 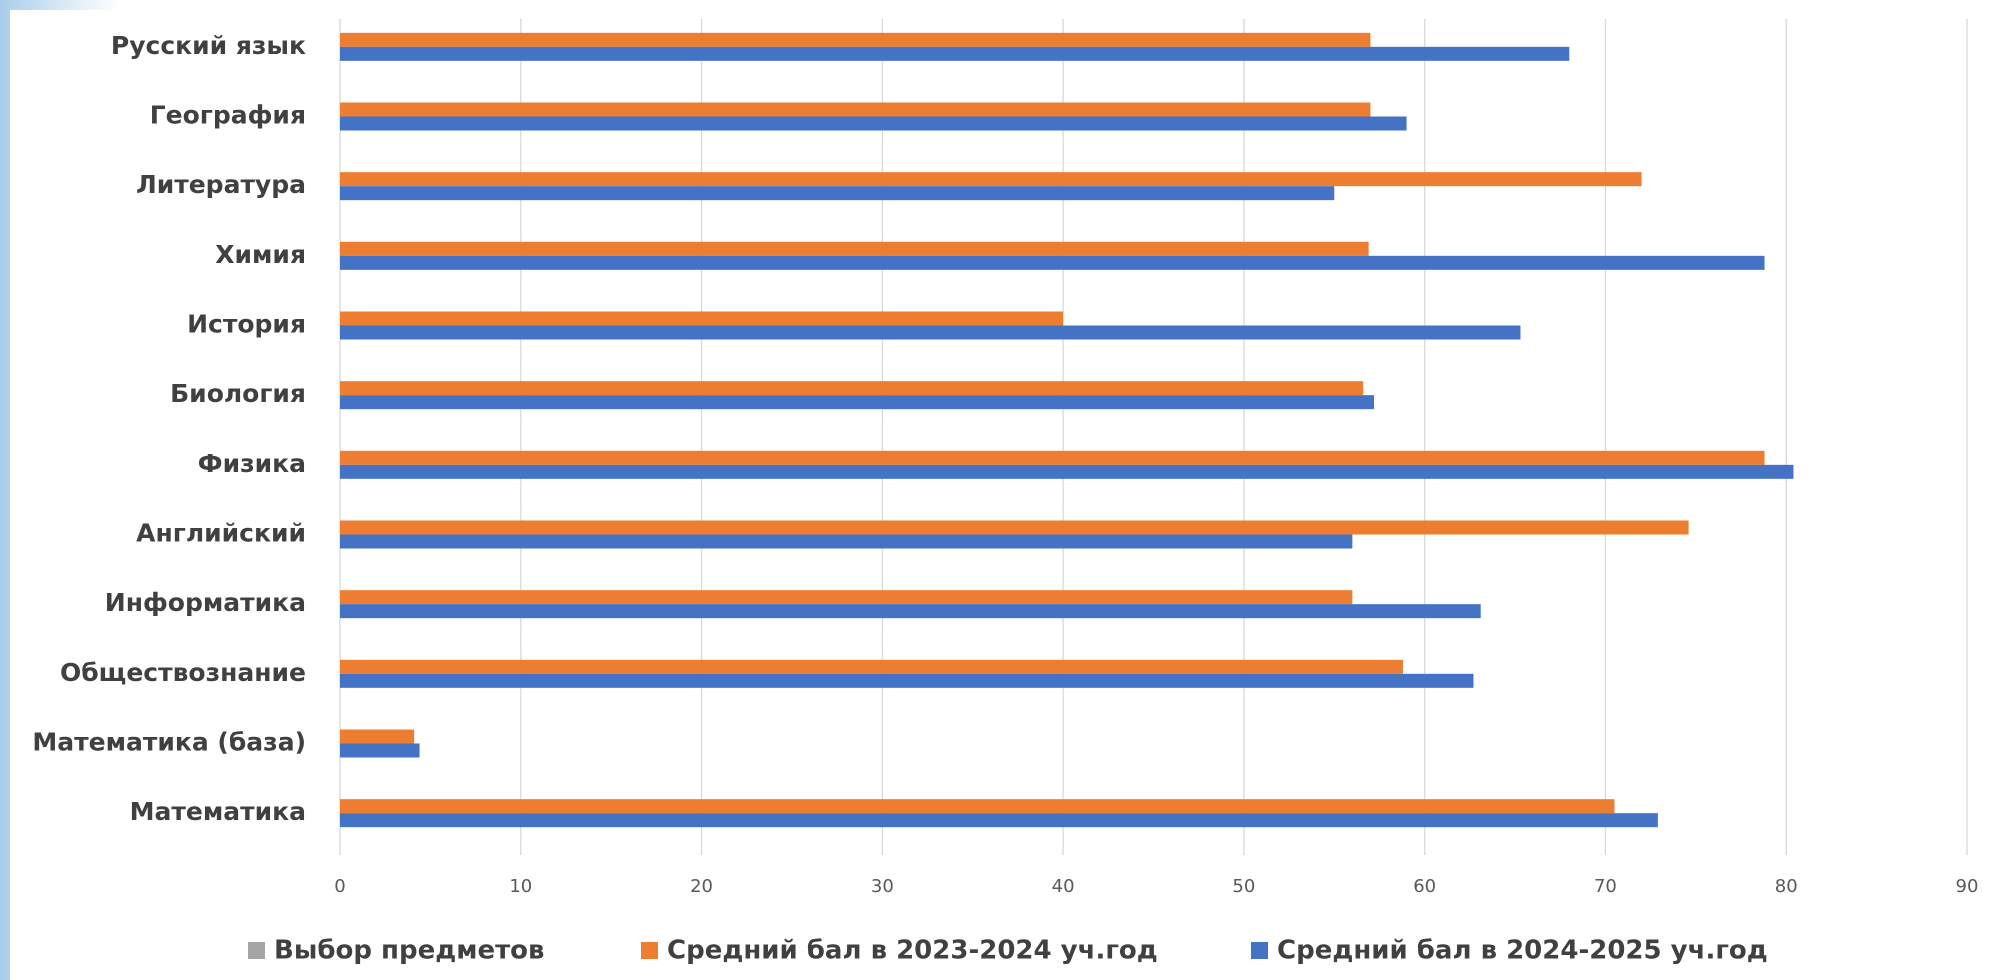 What do you see at coordinates (260, 254) in the screenshot?
I see `y-tick-label: Химия` at bounding box center [260, 254].